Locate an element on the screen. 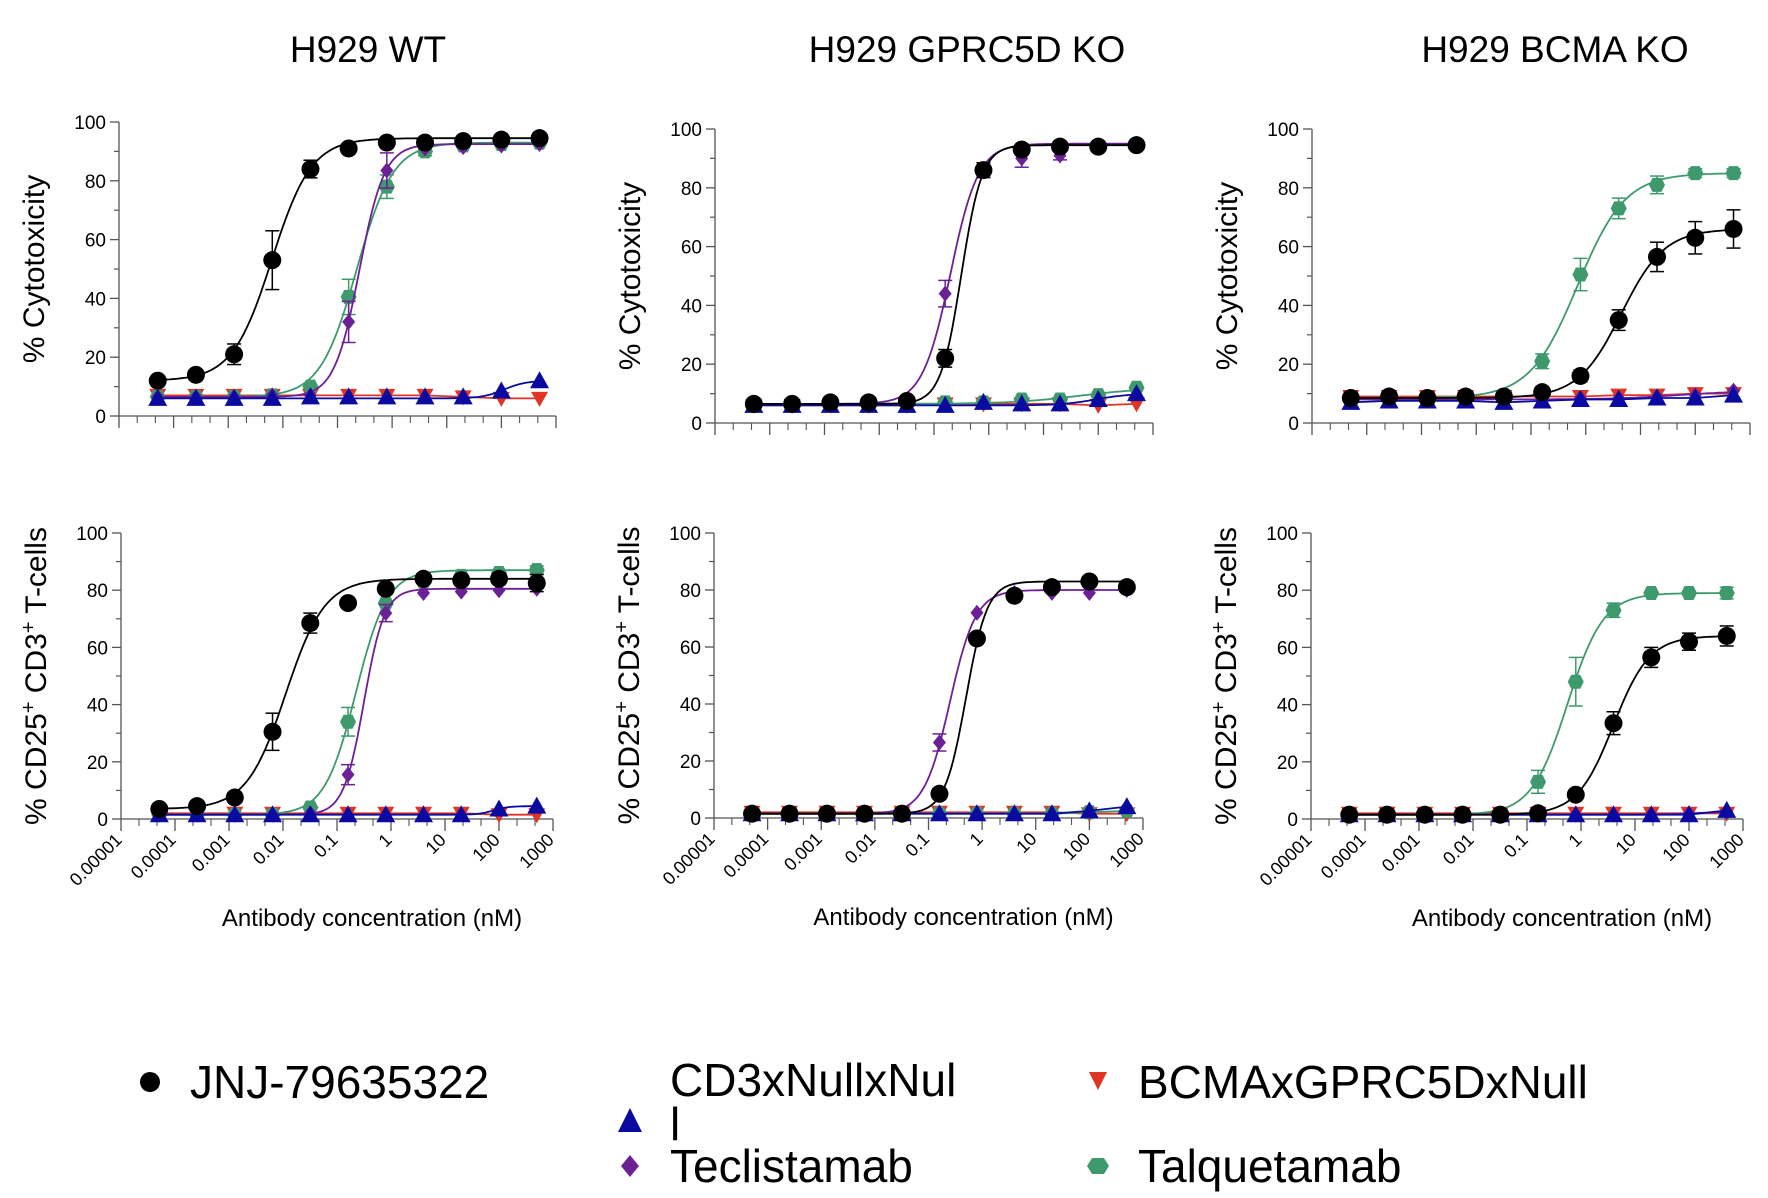  hexagon-marker-icon is located at coordinates (1098, 1166).